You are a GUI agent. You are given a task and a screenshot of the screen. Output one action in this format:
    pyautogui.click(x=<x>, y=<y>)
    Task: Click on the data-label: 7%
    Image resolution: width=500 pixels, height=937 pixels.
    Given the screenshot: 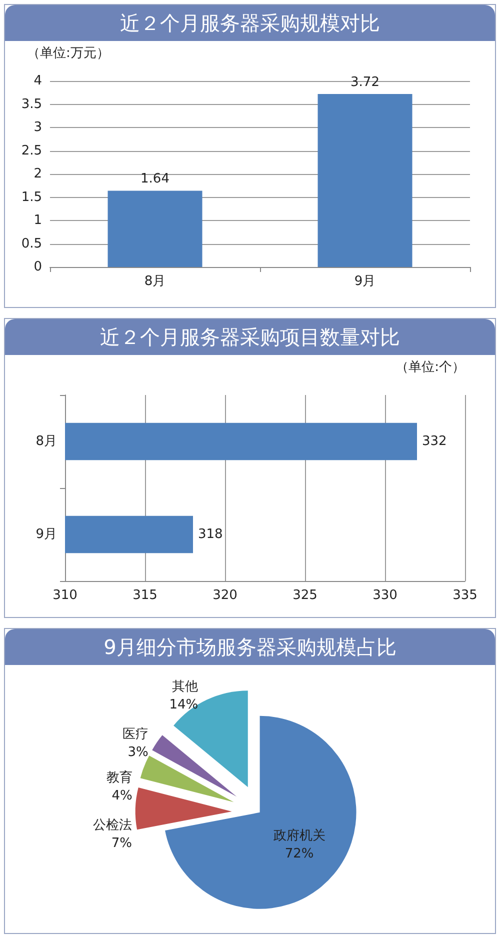 What is the action you would take?
    pyautogui.click(x=121, y=844)
    